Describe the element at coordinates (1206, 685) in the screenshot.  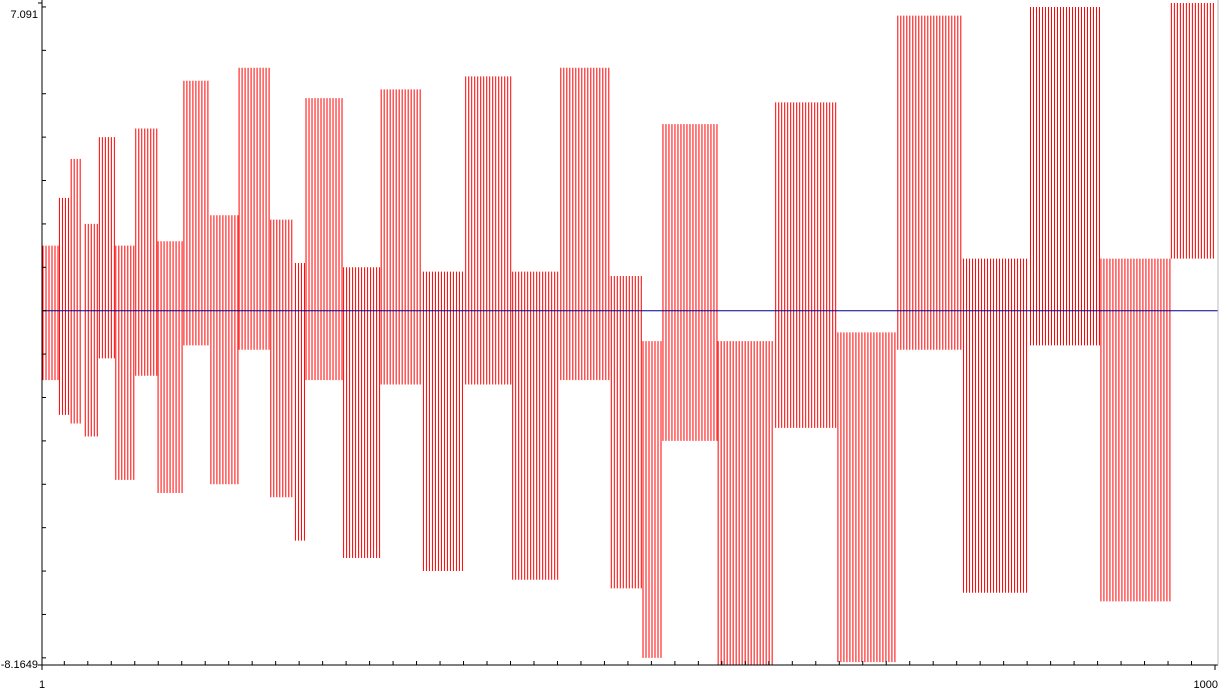
I see `x-tick-label: 1000` at that location.